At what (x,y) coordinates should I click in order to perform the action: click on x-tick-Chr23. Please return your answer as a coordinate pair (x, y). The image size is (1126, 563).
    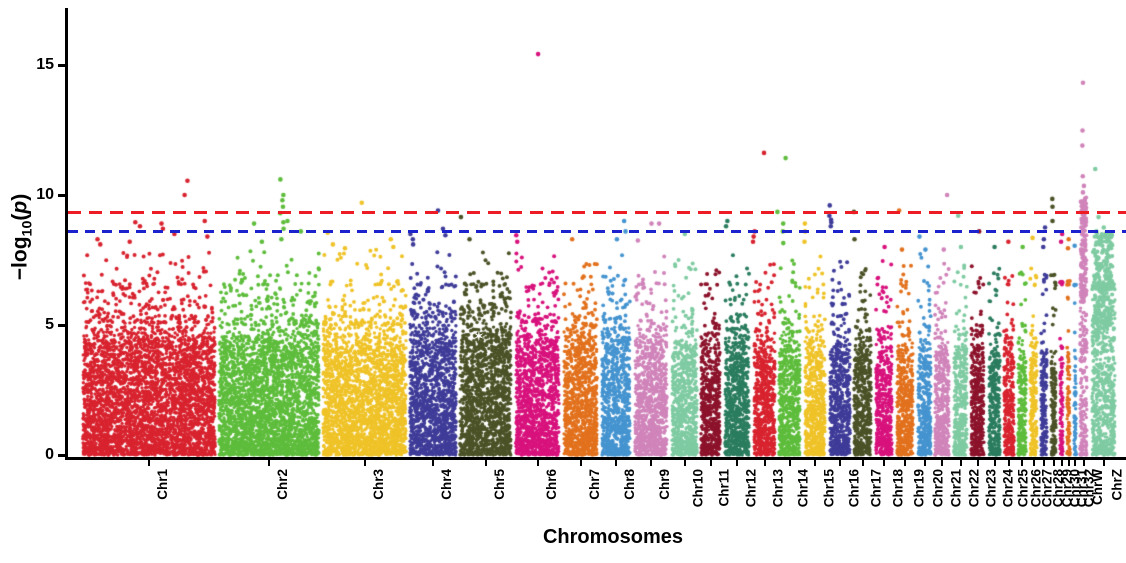
    Looking at the image, I should click on (977, 463).